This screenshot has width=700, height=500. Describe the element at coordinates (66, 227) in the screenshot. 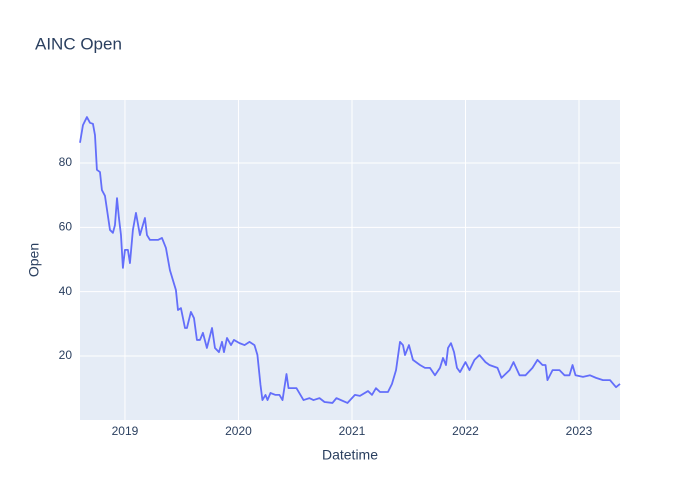

I see `y-tick-label: 60` at that location.